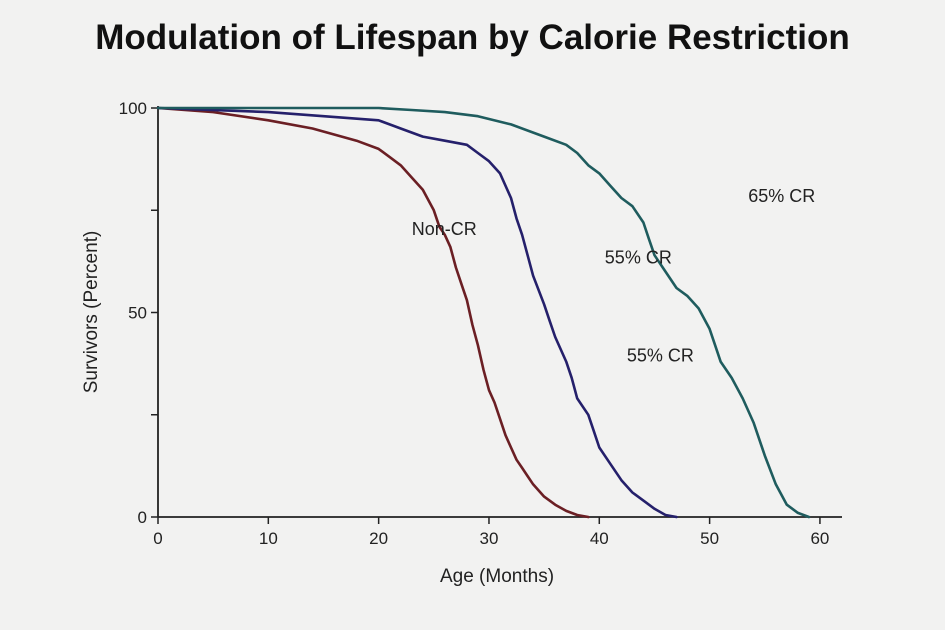 This screenshot has width=945, height=630. What do you see at coordinates (489, 538) in the screenshot?
I see `x-tick-label: 30` at bounding box center [489, 538].